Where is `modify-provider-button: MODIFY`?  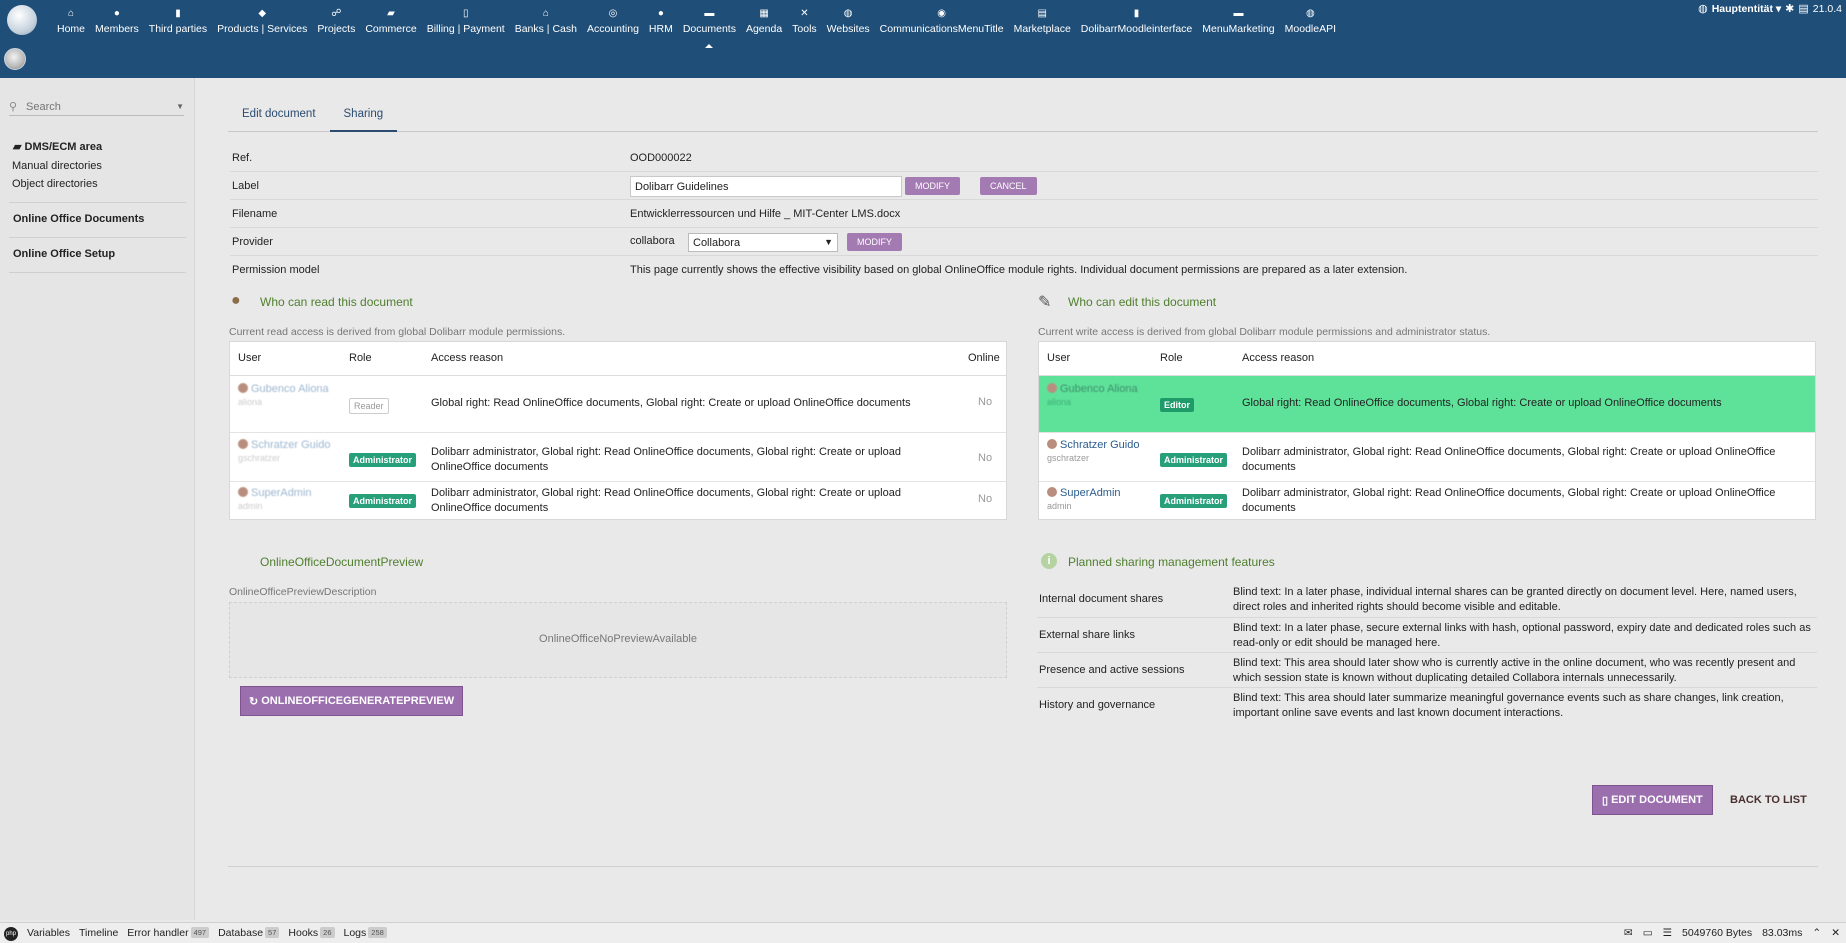 modify-provider-button: MODIFY is located at coordinates (874, 242).